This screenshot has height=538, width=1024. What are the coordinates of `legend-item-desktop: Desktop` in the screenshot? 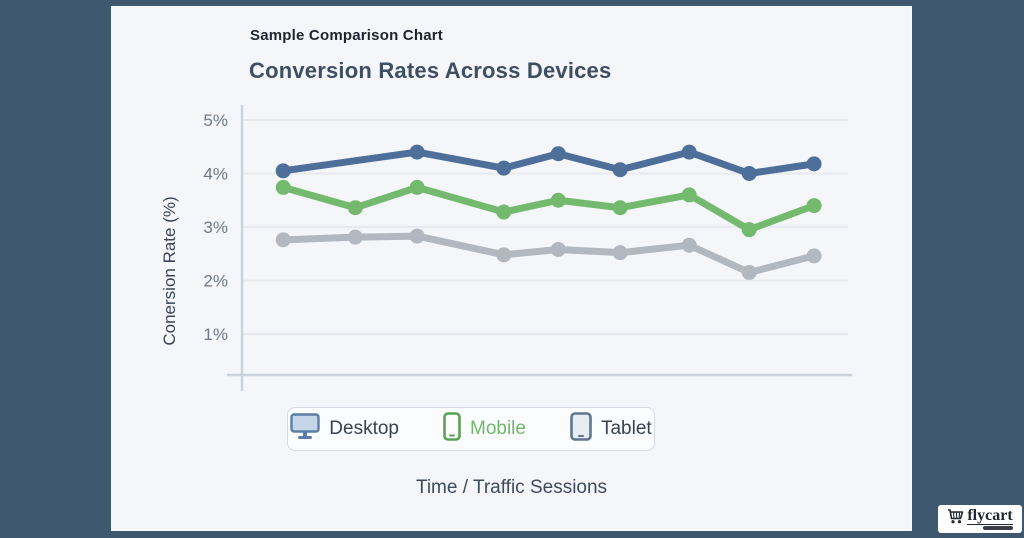 It's located at (344, 429).